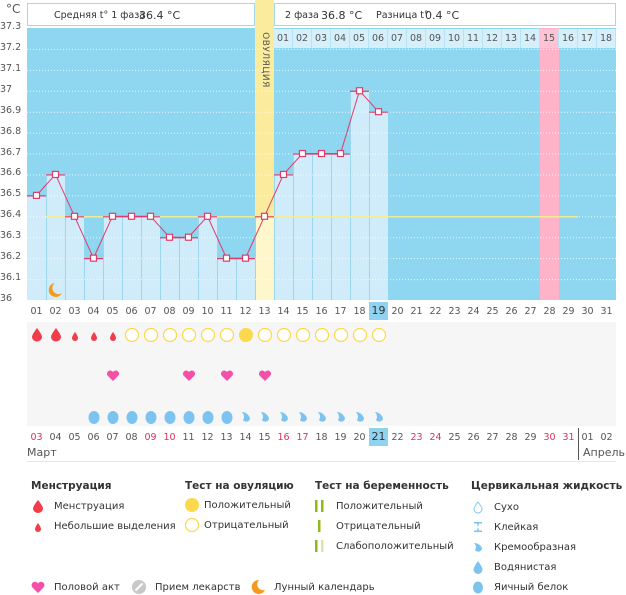 The image size is (626, 595). Describe the element at coordinates (264, 311) in the screenshot. I see `x-tick-label: 13` at that location.